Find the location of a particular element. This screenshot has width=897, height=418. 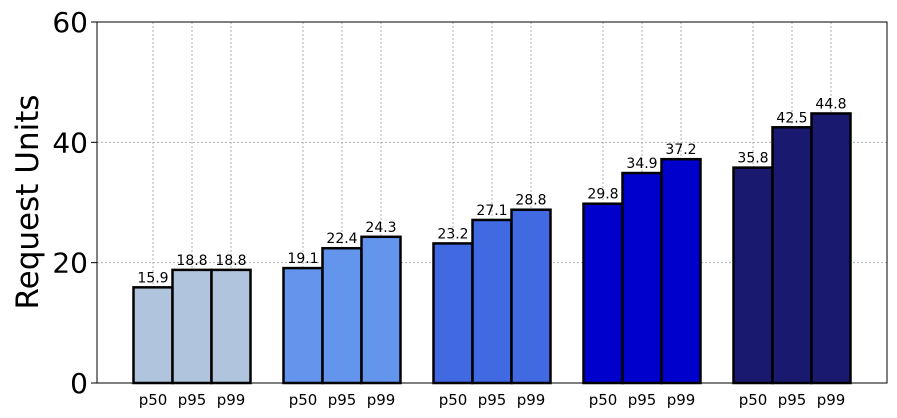

value-label: 23.2 is located at coordinates (452, 234).